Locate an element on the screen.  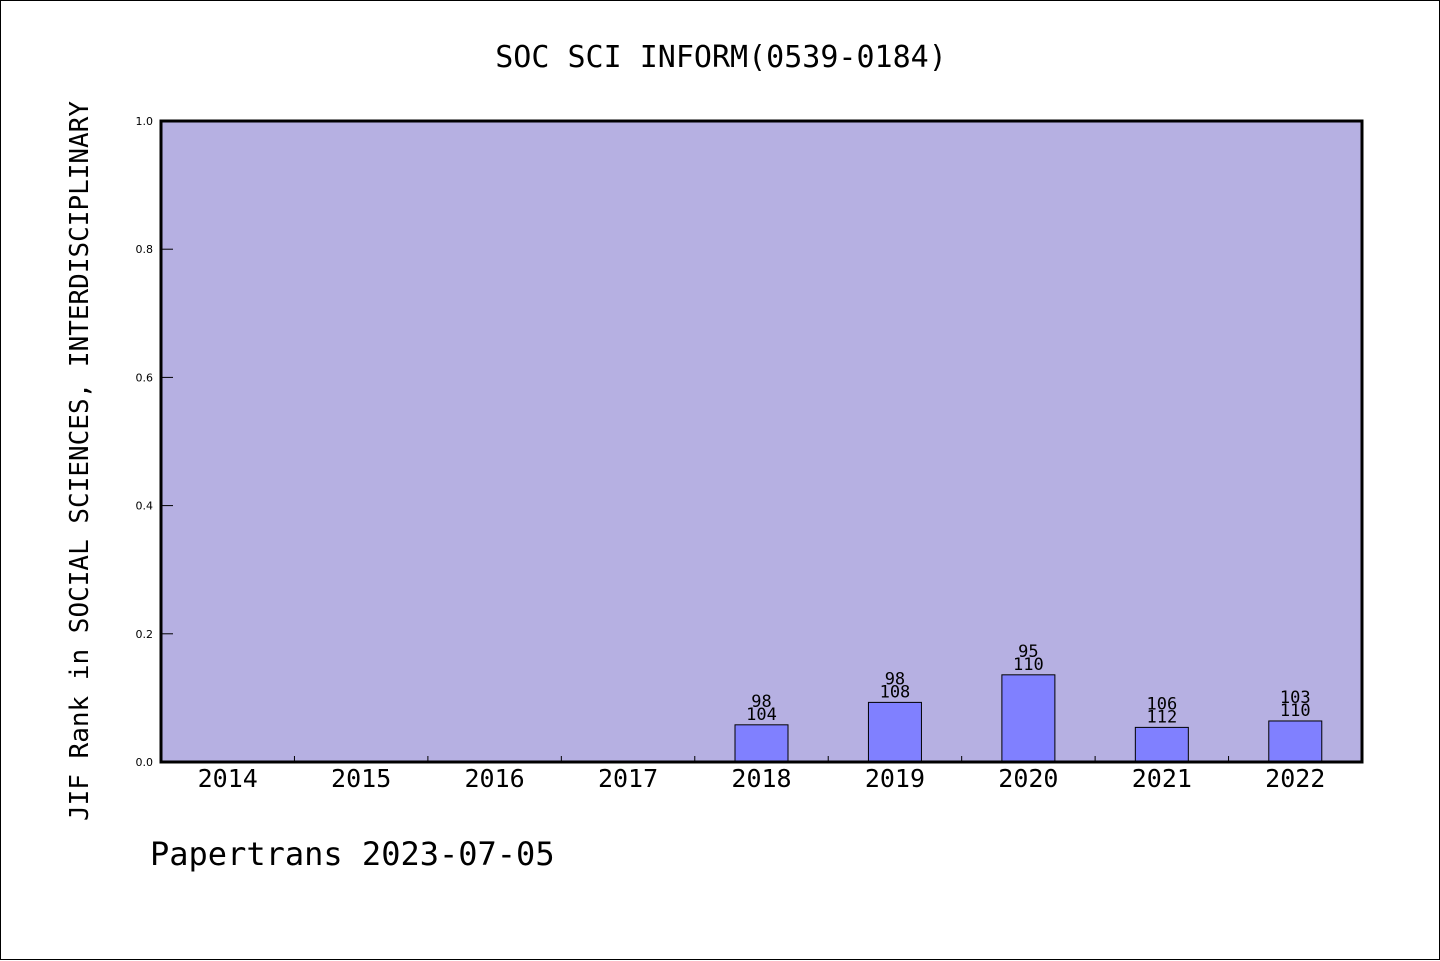
bar-rank-label: 106 is located at coordinates (1161, 704).